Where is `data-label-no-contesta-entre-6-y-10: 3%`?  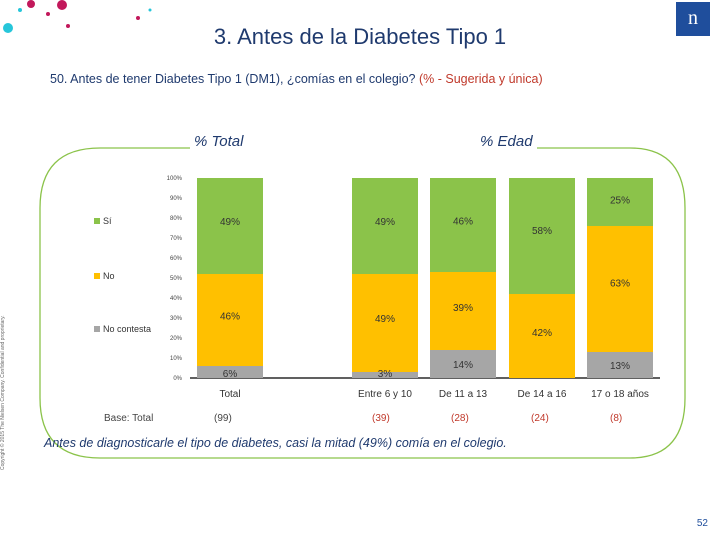
data-label-no-contesta-entre-6-y-10: 3% is located at coordinates (385, 374).